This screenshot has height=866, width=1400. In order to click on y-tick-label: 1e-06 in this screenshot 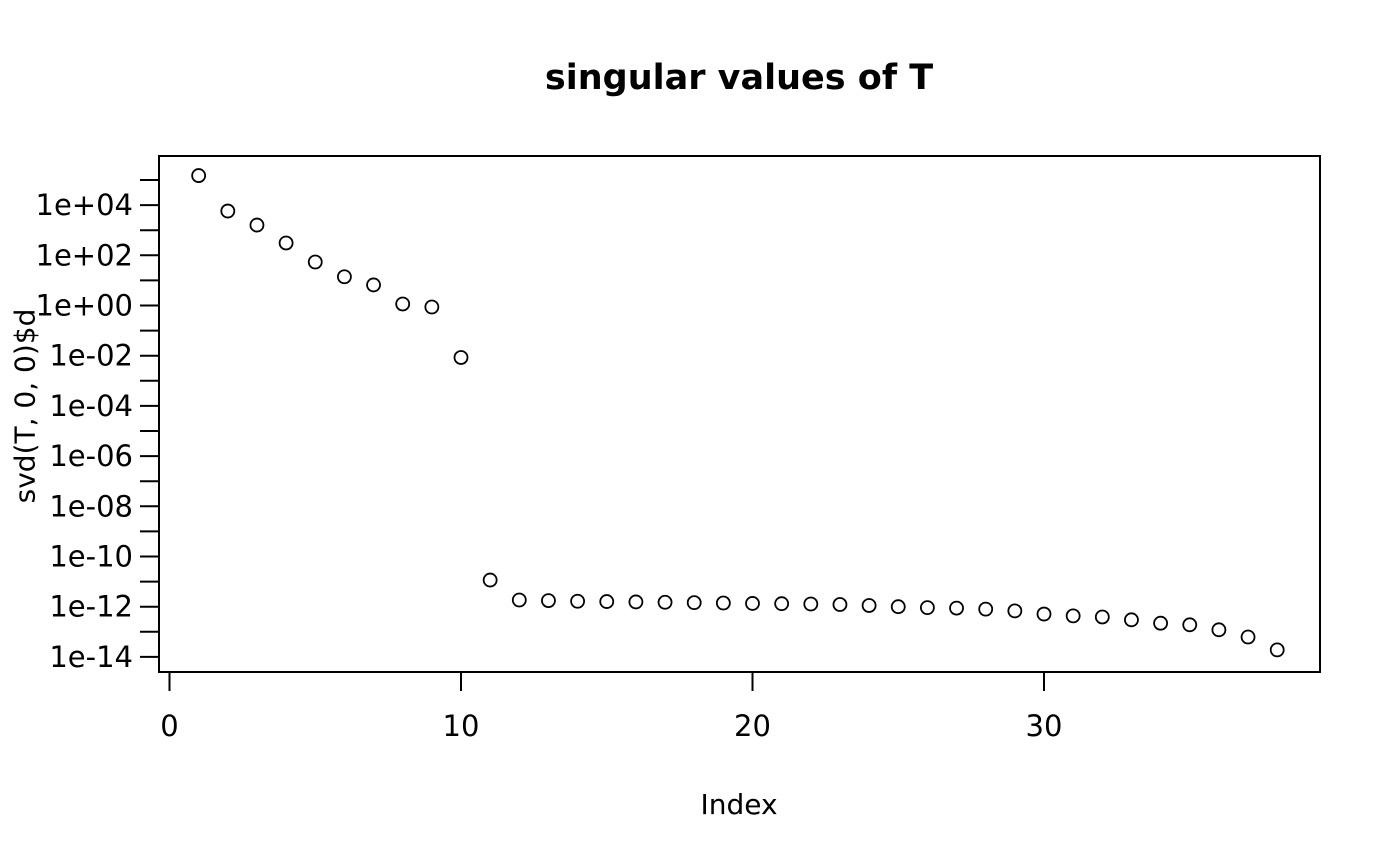, I will do `click(91, 456)`.